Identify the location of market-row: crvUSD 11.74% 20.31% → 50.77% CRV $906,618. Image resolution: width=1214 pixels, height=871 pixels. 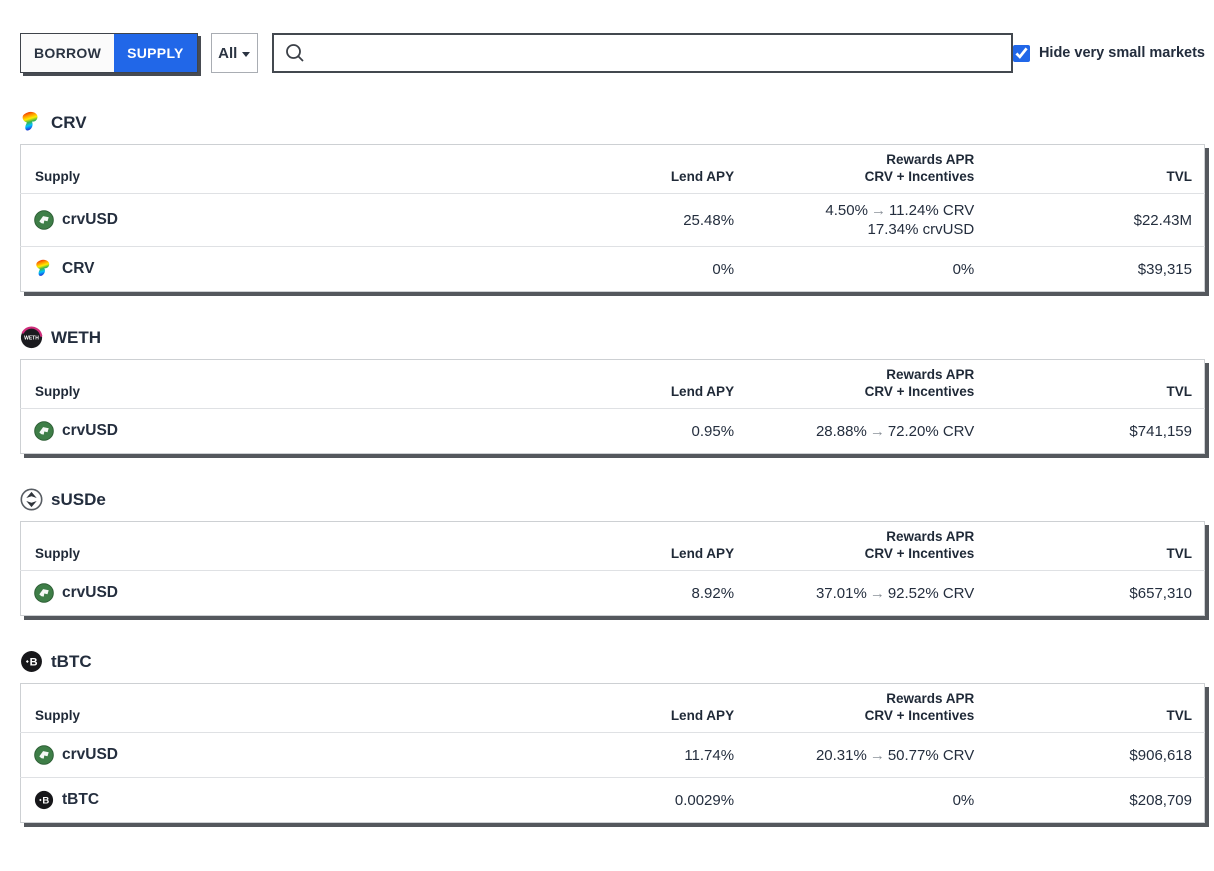
(612, 755).